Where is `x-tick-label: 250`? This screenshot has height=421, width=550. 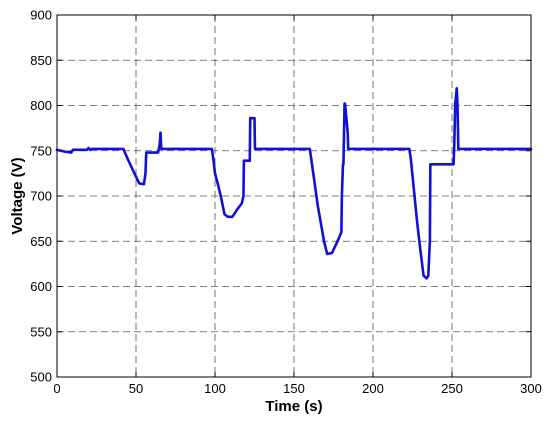
x-tick-label: 250 is located at coordinates (452, 388).